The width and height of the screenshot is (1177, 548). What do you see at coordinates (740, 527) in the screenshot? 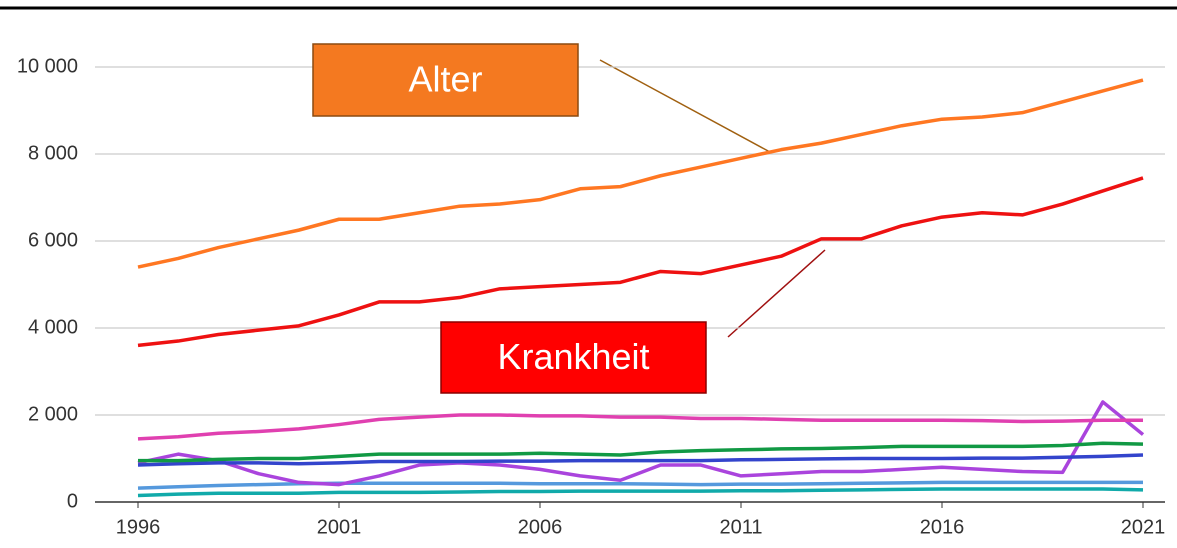
I see `x-tick-label: 2011` at bounding box center [740, 527].